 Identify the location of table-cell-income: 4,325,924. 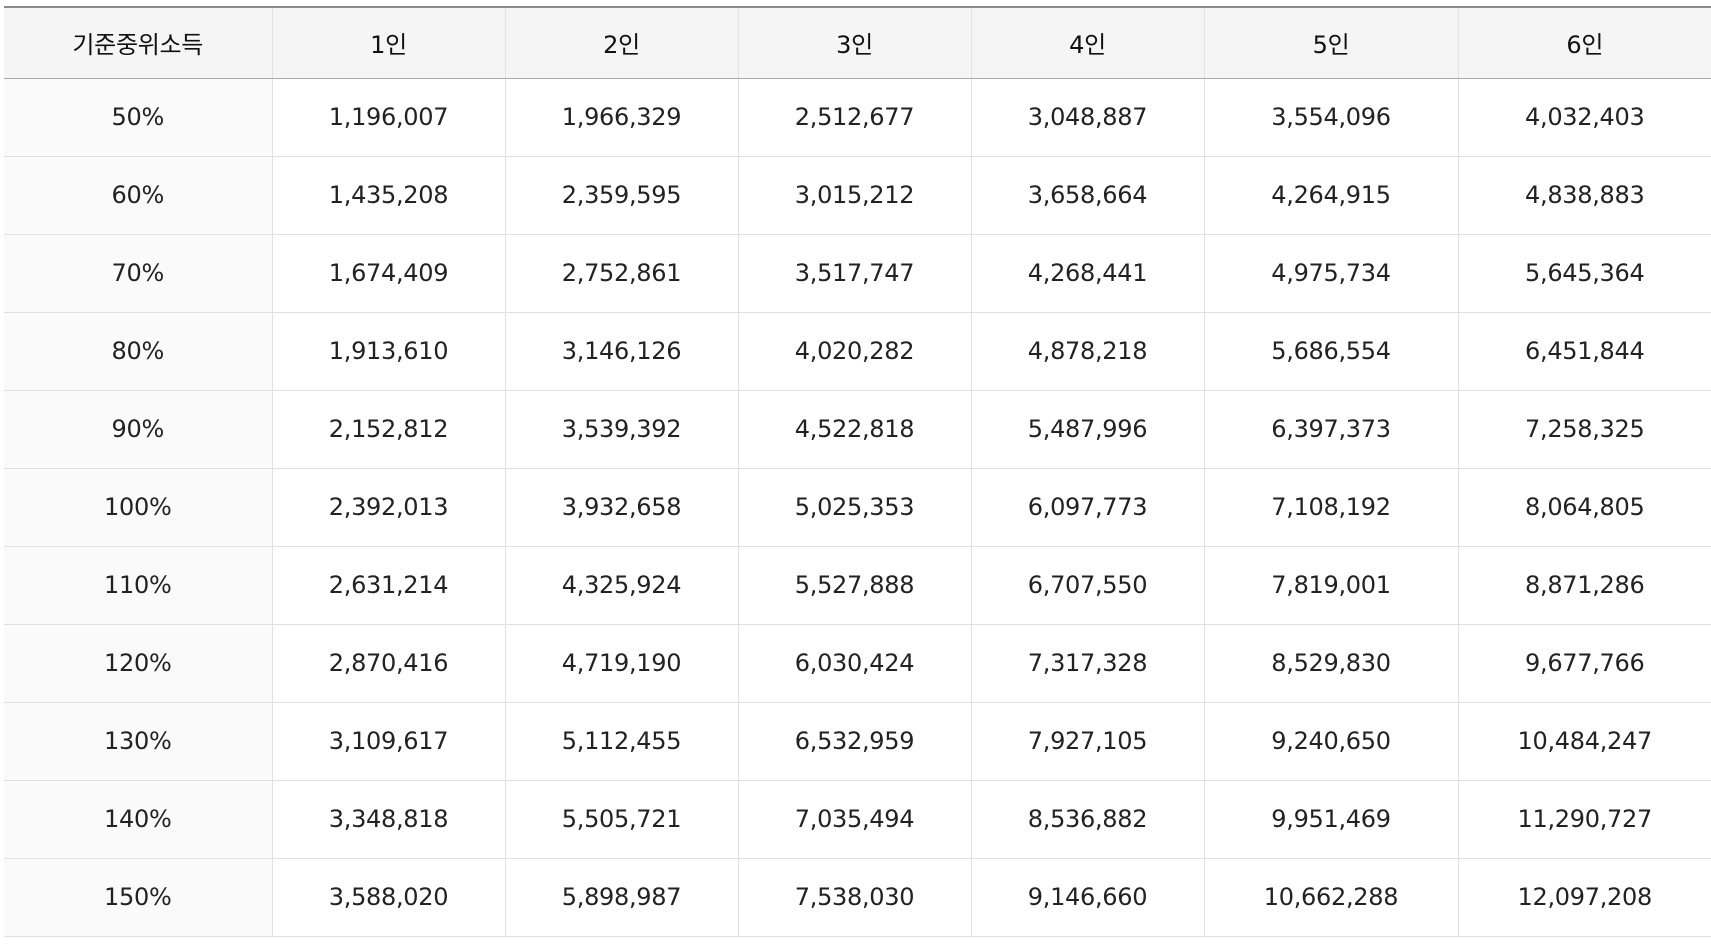
(622, 585).